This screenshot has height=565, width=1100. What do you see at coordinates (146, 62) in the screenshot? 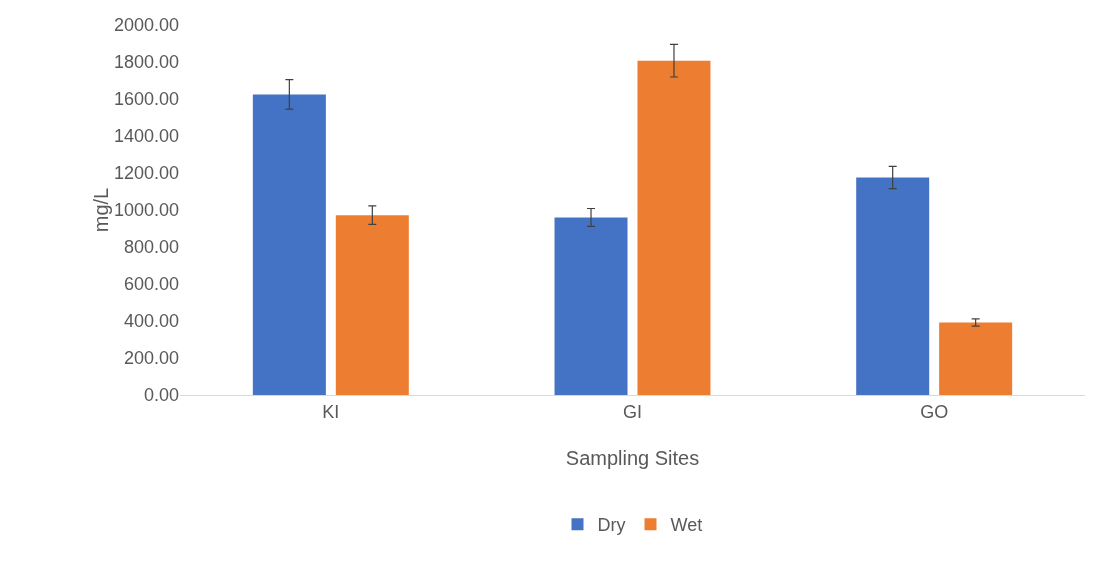
I see `y-tick-label: 1800.00` at bounding box center [146, 62].